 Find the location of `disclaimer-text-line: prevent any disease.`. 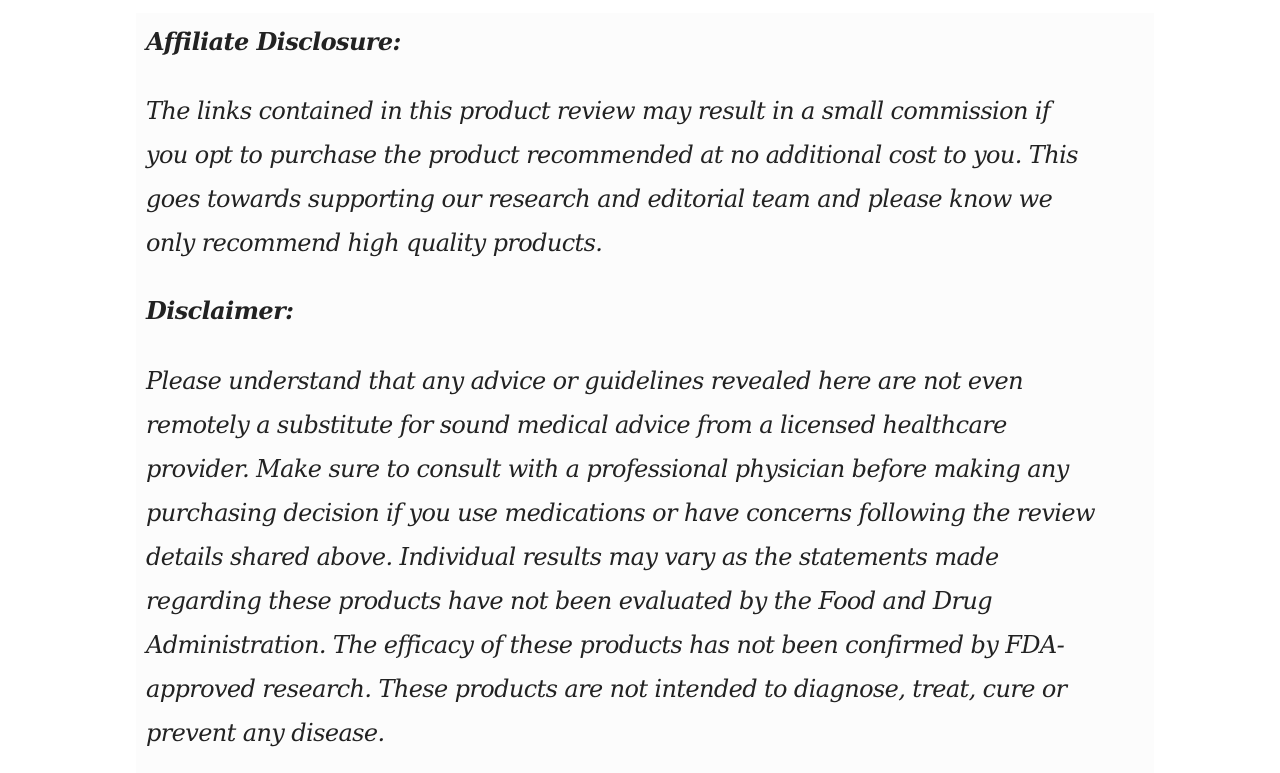

disclaimer-text-line: prevent any disease. is located at coordinates (265, 733).